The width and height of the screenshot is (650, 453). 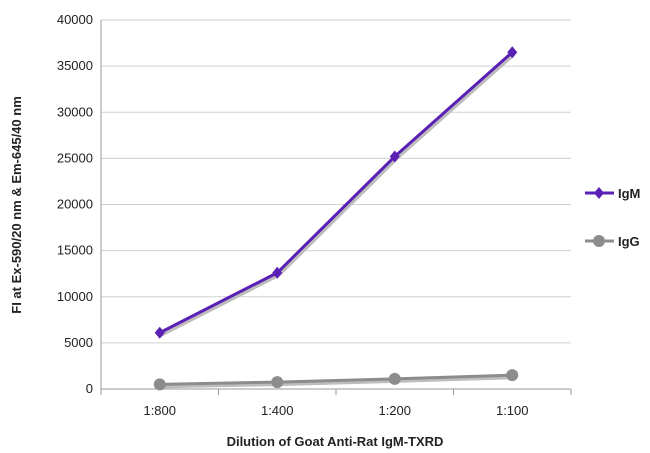 What do you see at coordinates (159, 410) in the screenshot?
I see `x-tick-label: 1:800` at bounding box center [159, 410].